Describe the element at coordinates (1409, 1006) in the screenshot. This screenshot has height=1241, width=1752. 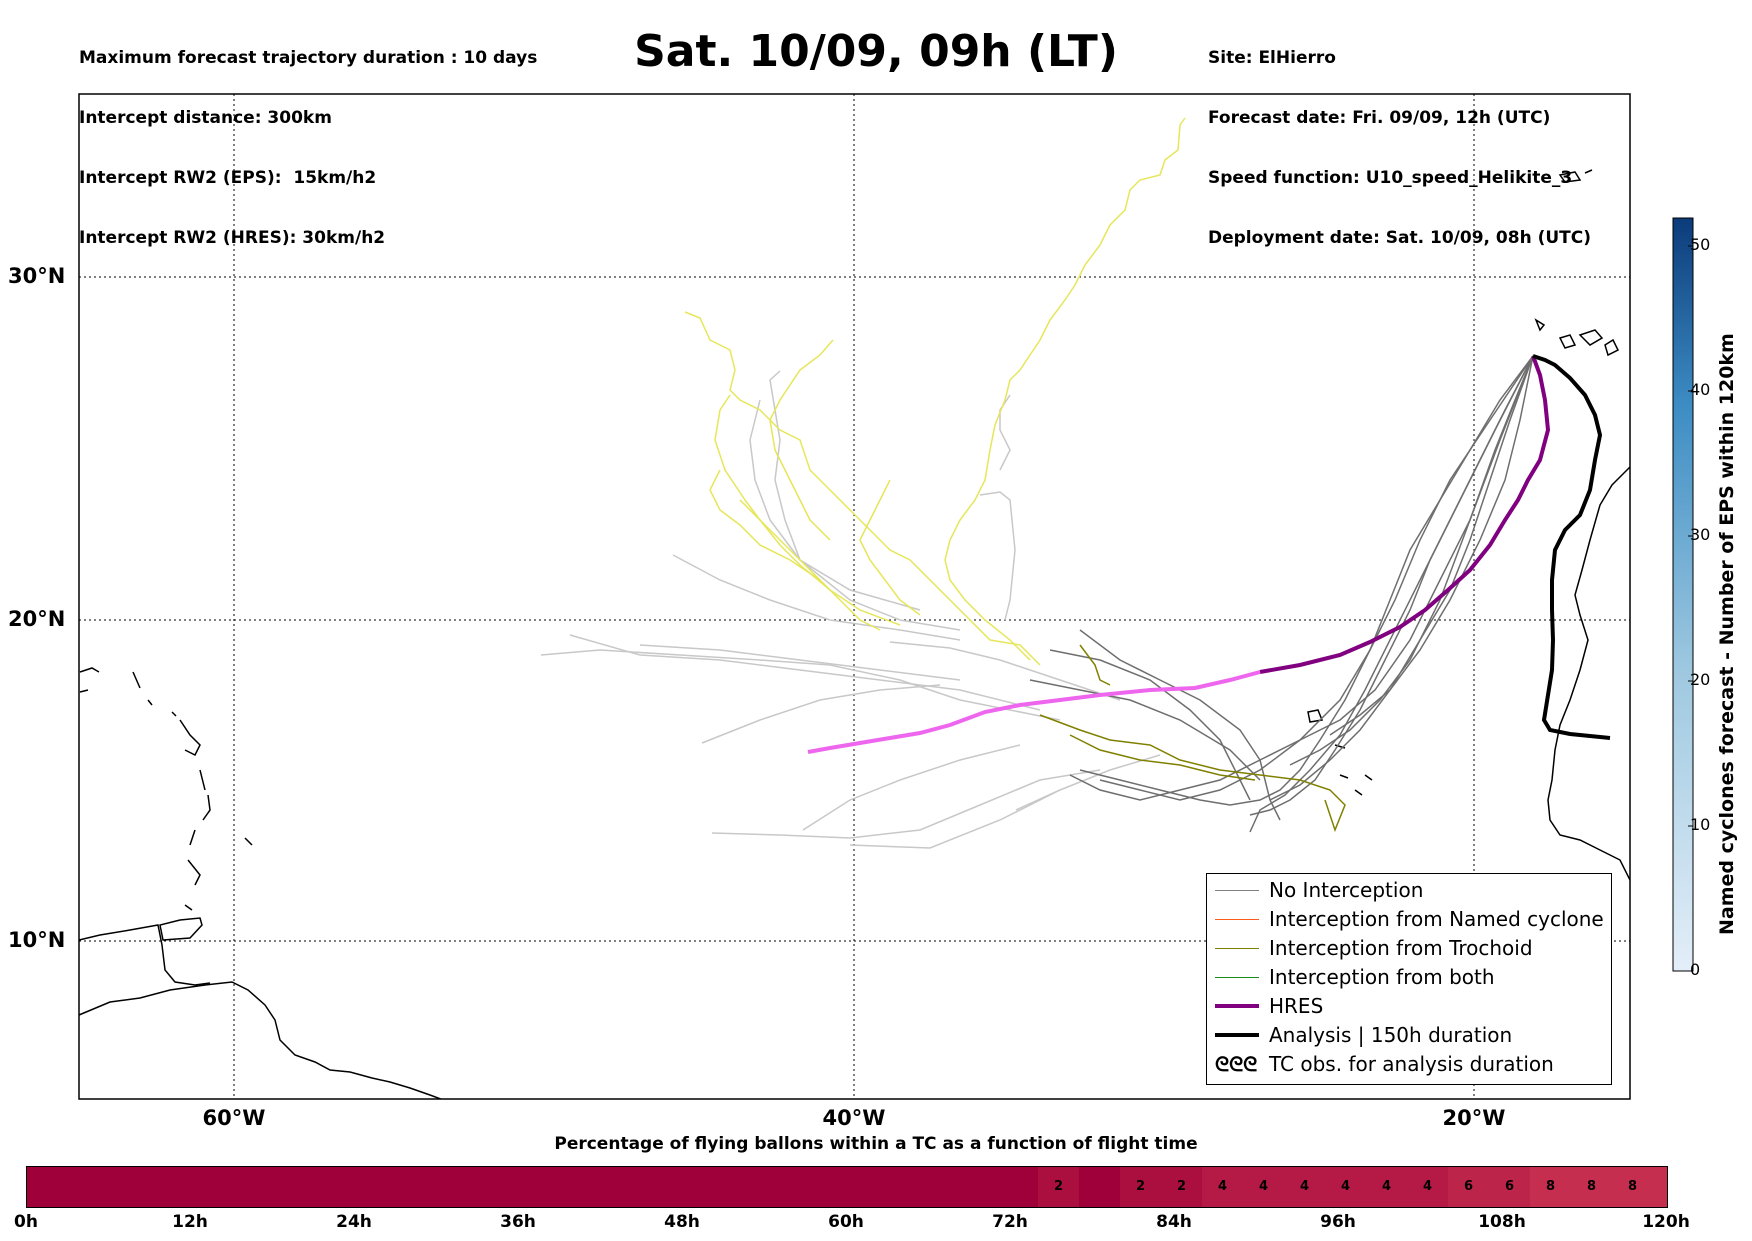
I see `legend-item-hres: HRES` at that location.